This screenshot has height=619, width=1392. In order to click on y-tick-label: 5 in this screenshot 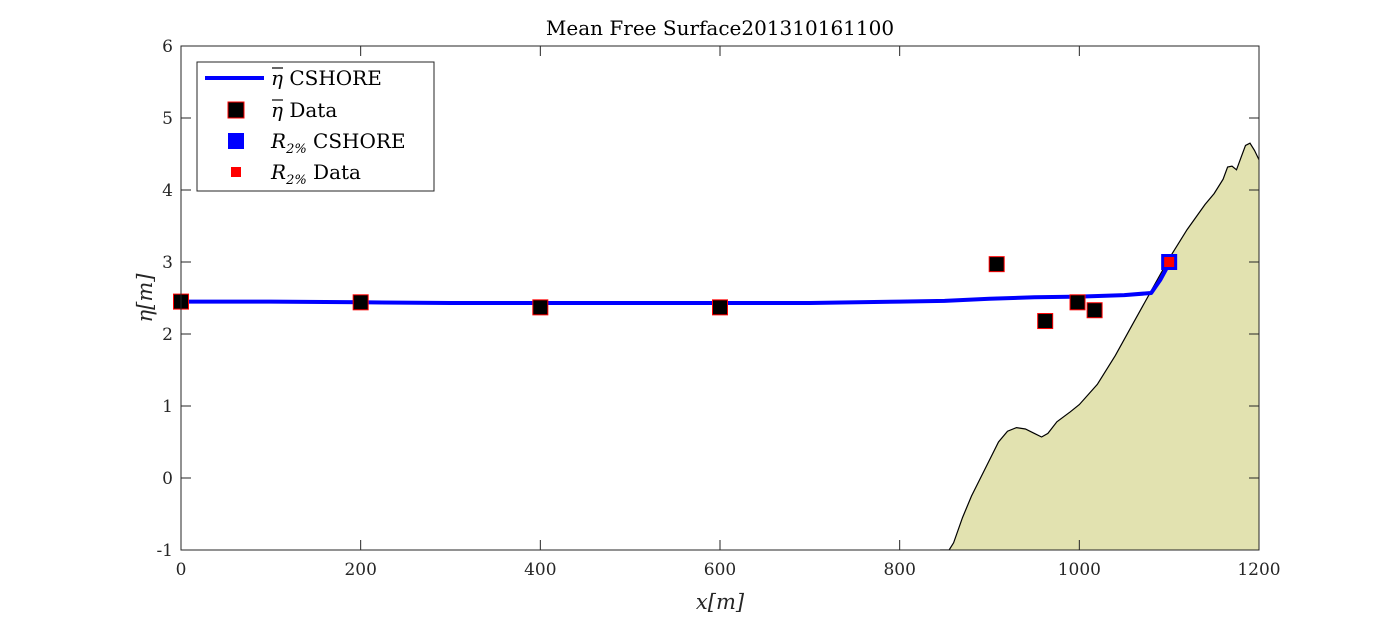, I will do `click(167, 119)`.